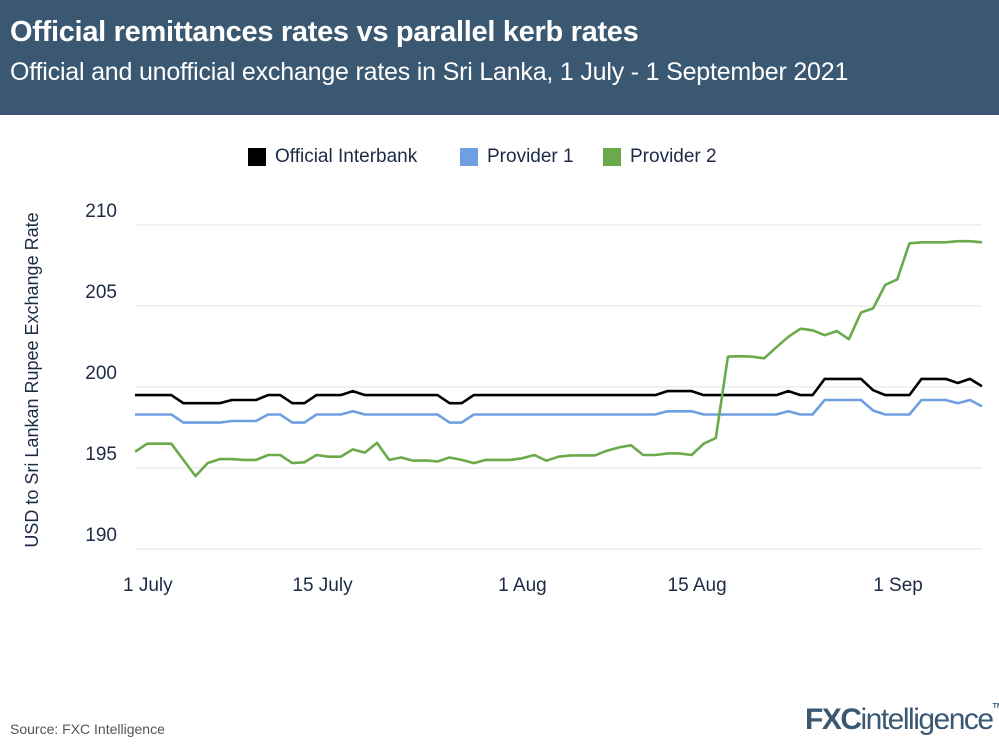 The image size is (999, 749). What do you see at coordinates (346, 156) in the screenshot?
I see `legend-label: Official Interbank` at bounding box center [346, 156].